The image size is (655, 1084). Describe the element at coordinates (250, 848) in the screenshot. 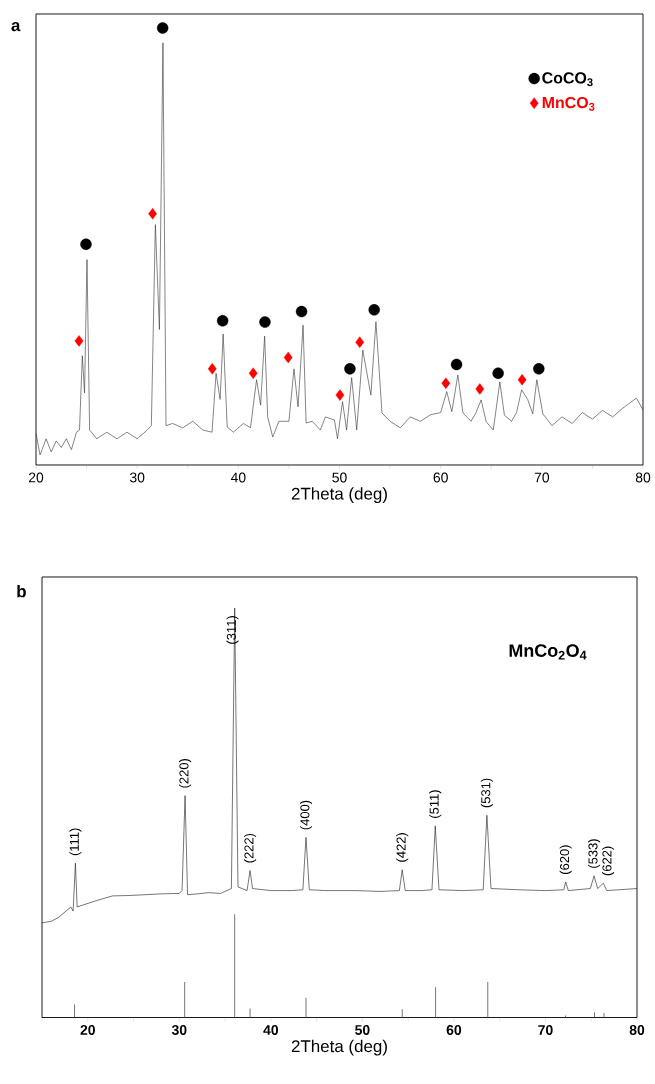

I see `annotation: (222)` at that location.